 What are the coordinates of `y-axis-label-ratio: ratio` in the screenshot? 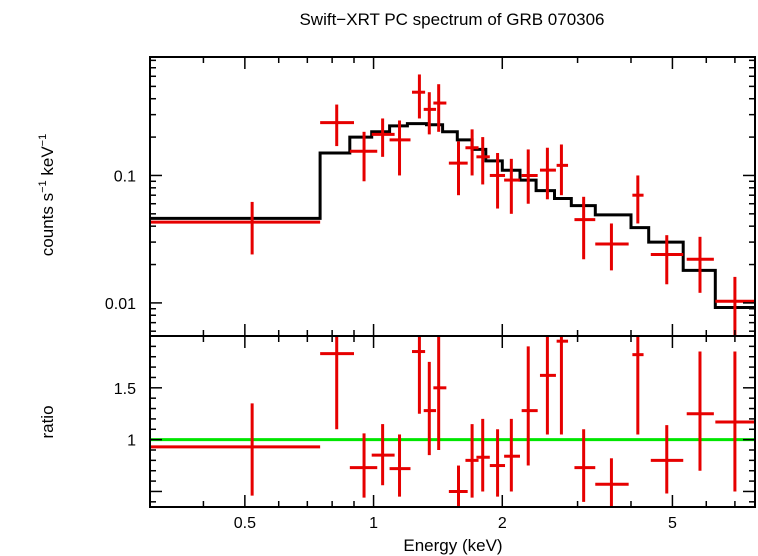 It's located at (47, 421).